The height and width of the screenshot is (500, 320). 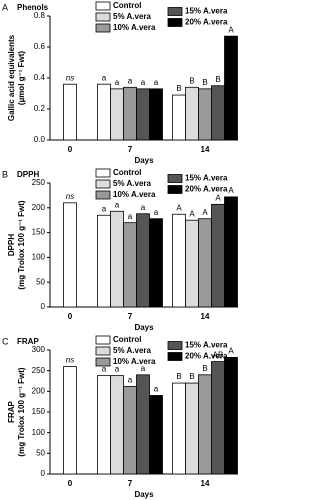 I want to click on panel-title: Phenols, so click(x=33, y=7).